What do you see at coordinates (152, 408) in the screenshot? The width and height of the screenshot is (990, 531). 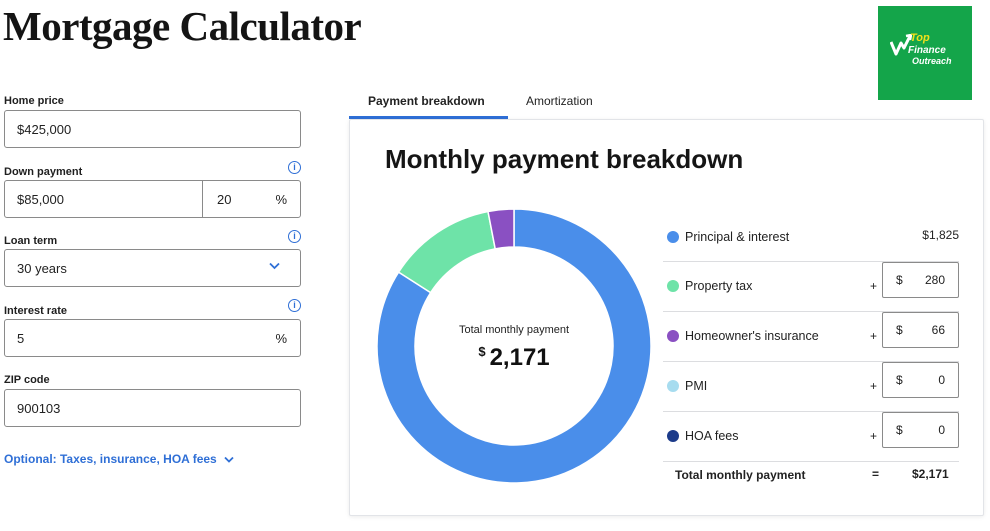 I see `zip-code-input: 900103` at bounding box center [152, 408].